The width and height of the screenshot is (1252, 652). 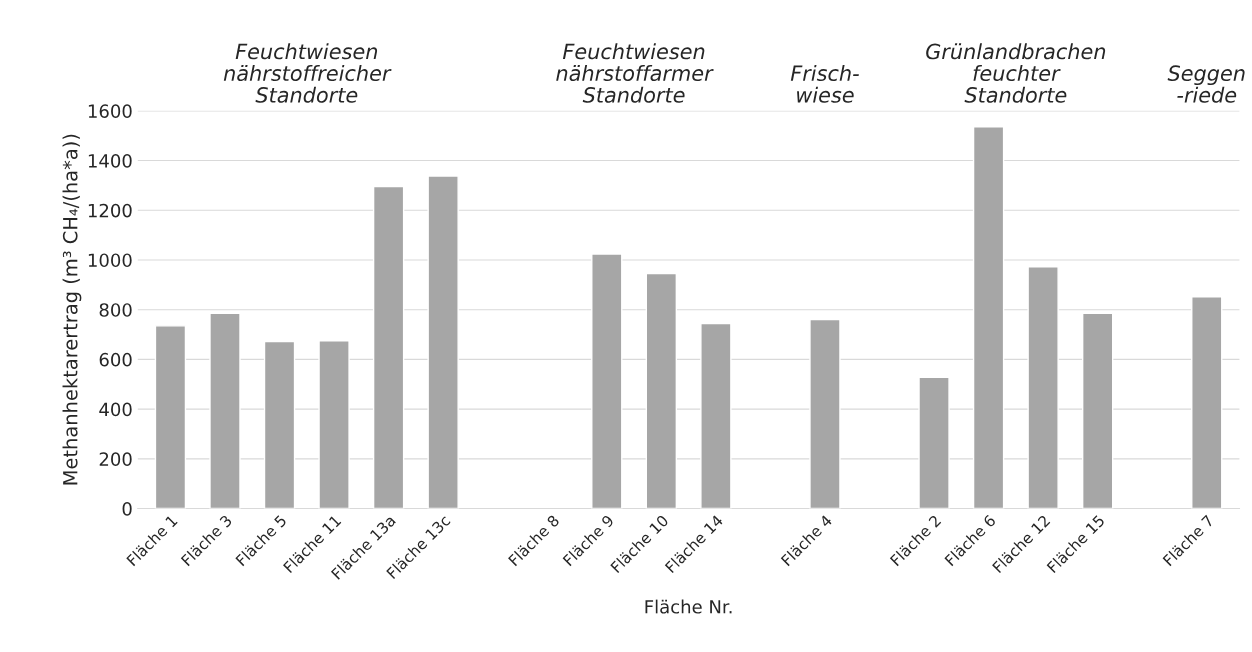 I want to click on y-tick-label: 400, so click(x=115, y=409).